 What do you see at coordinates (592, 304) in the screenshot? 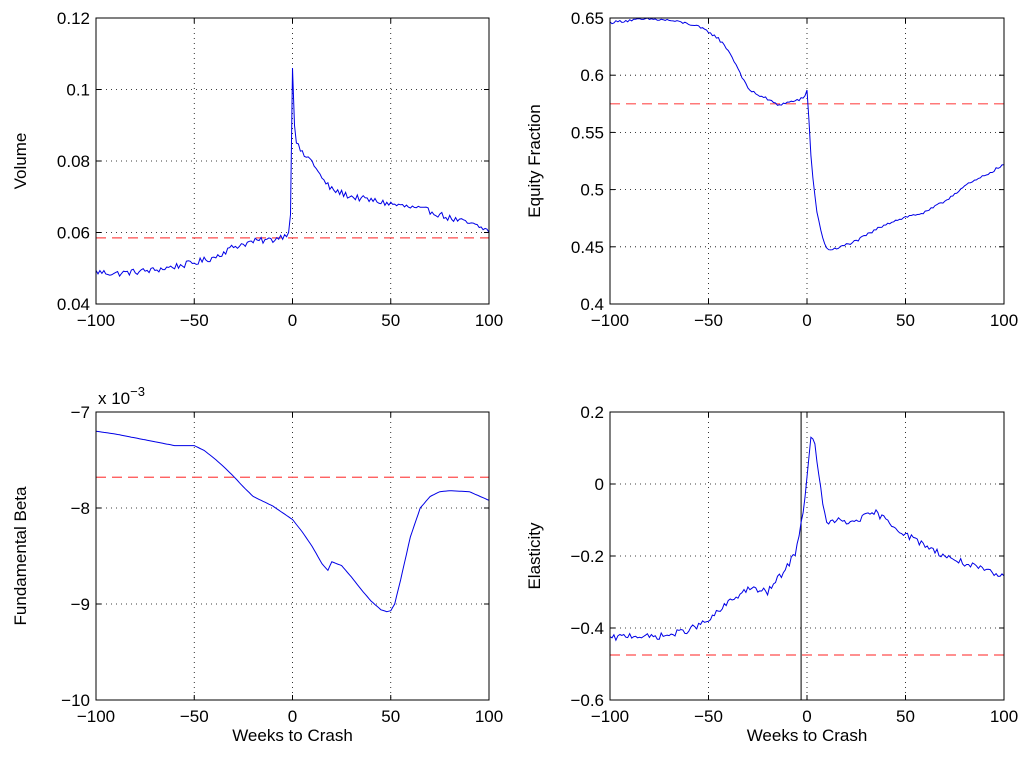
I see `y-tick-label: 0.4` at bounding box center [592, 304].